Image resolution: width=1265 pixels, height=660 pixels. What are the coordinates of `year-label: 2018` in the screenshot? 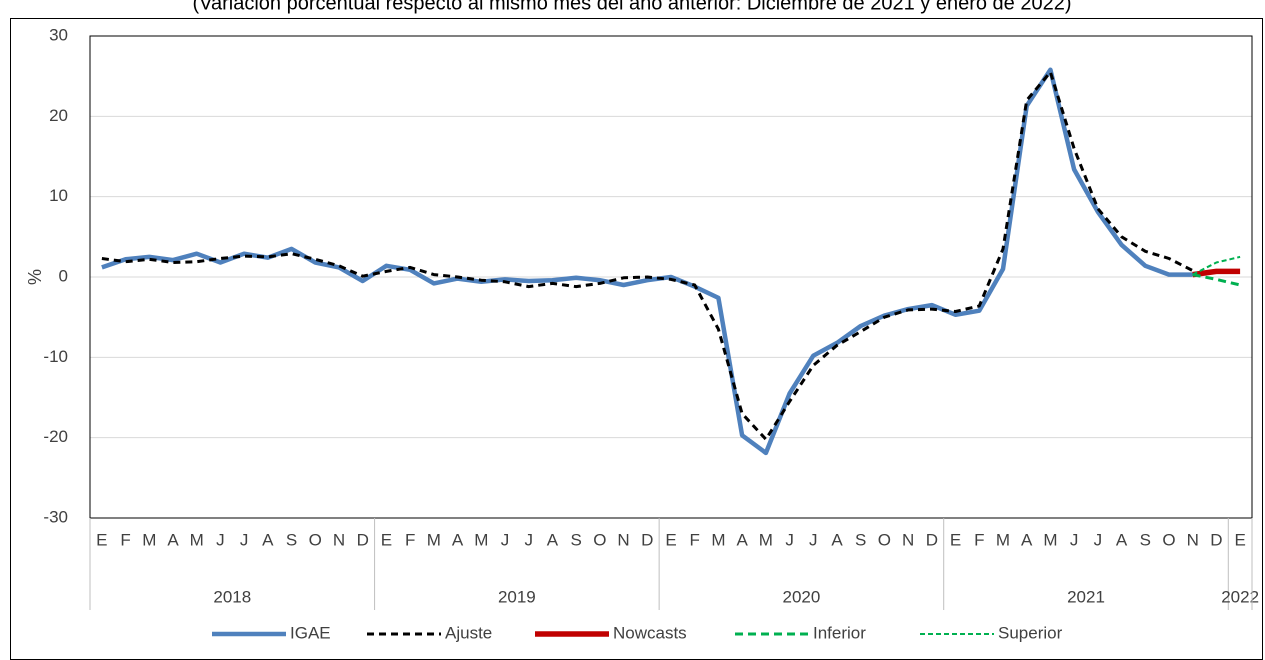 It's located at (232, 596).